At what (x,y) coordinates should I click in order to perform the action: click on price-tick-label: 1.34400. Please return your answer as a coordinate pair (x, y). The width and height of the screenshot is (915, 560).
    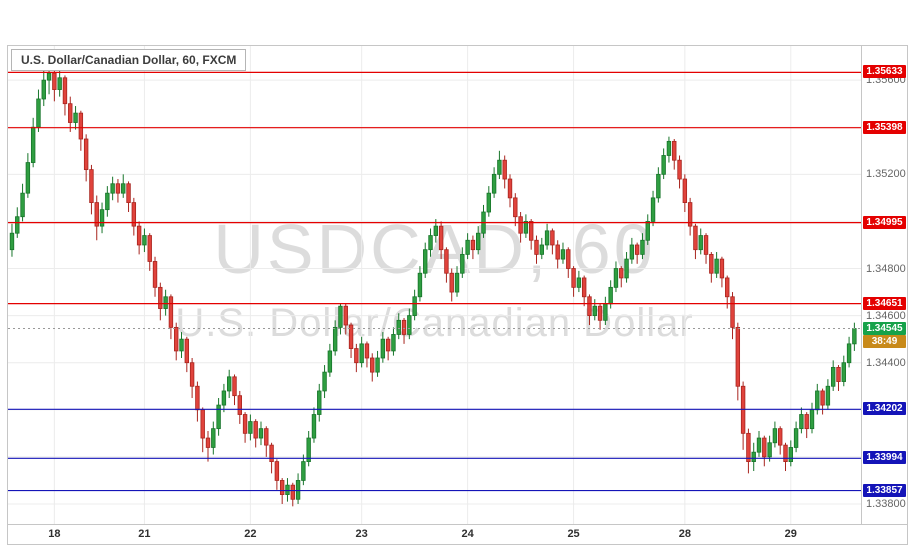
    Looking at the image, I should click on (886, 362).